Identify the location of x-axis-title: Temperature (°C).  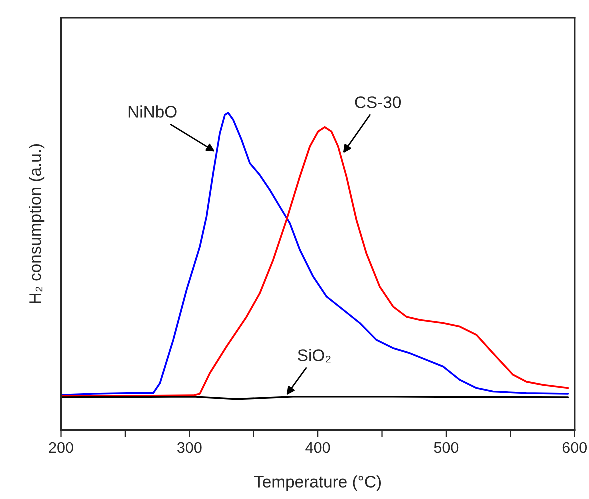
(318, 484).